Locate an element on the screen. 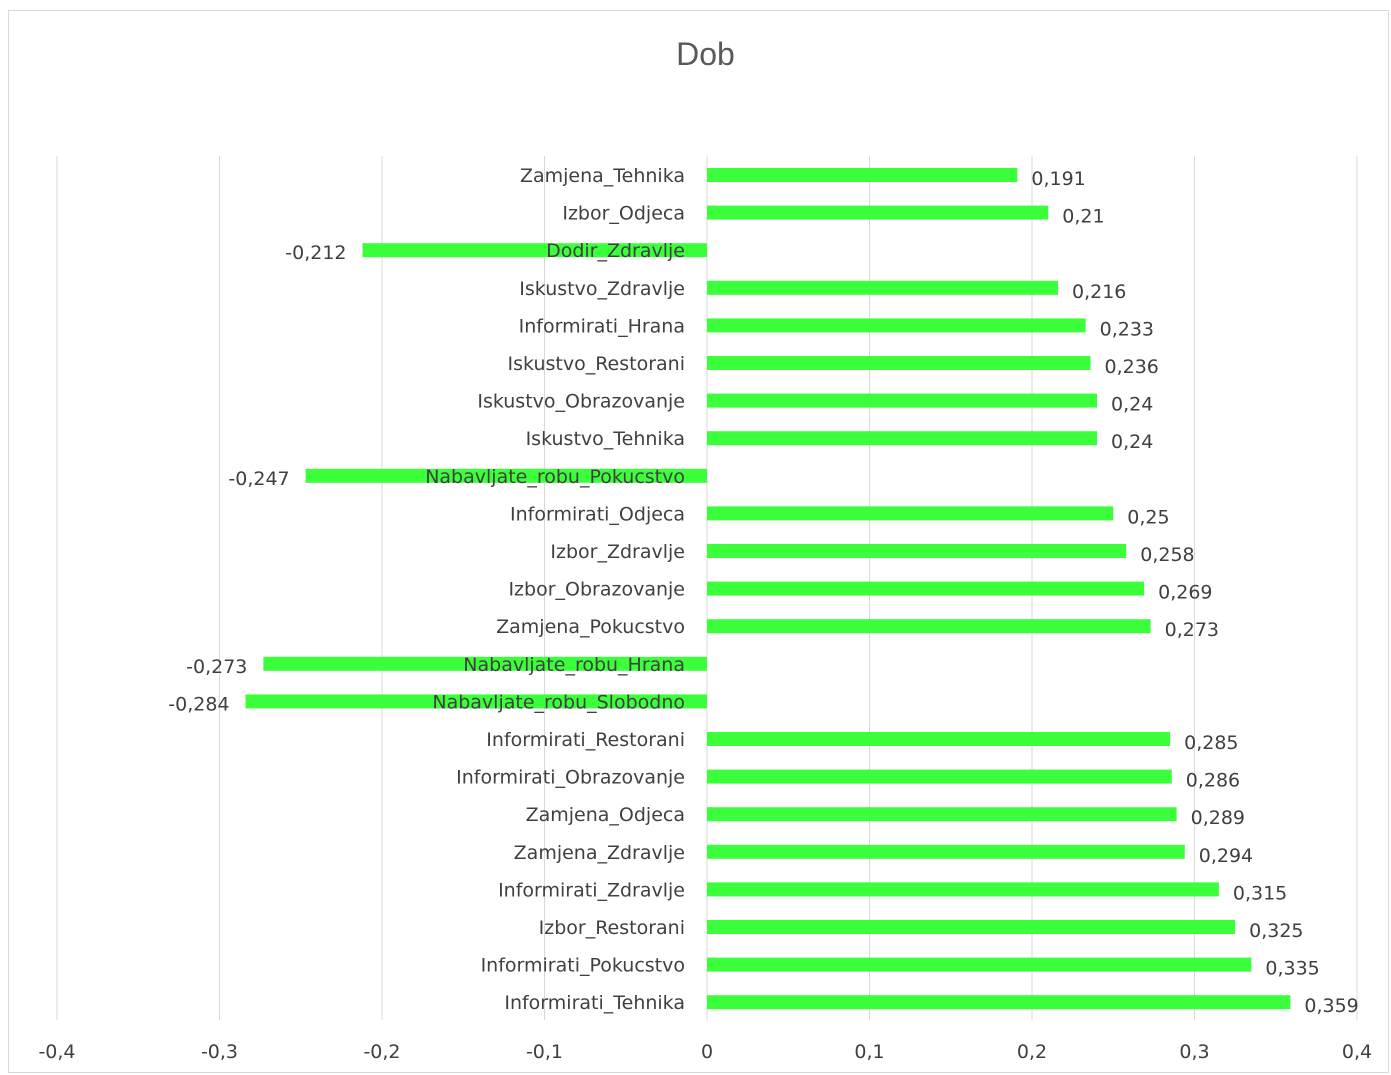 Image resolution: width=1391 pixels, height=1075 pixels. category-label: Informirati_Hrana is located at coordinates (602, 326).